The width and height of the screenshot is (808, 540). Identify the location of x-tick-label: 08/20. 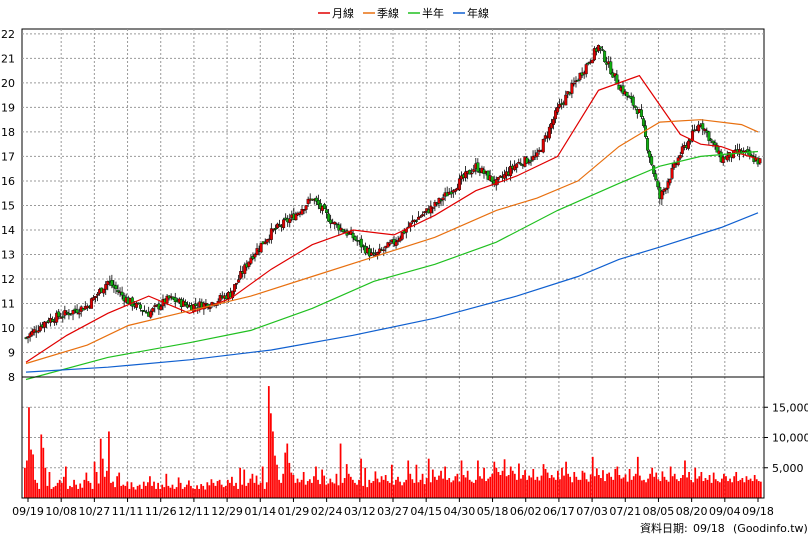
(692, 511).